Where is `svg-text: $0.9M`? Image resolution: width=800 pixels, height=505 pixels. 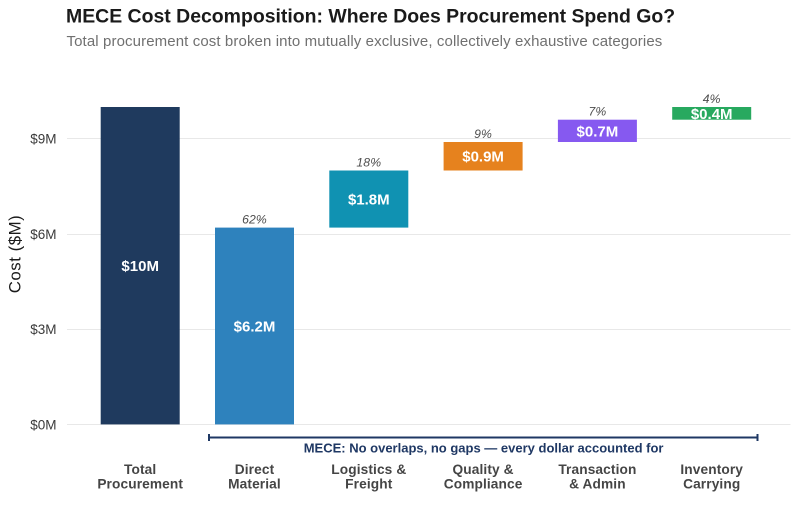 svg-text: $0.9M is located at coordinates (483, 157).